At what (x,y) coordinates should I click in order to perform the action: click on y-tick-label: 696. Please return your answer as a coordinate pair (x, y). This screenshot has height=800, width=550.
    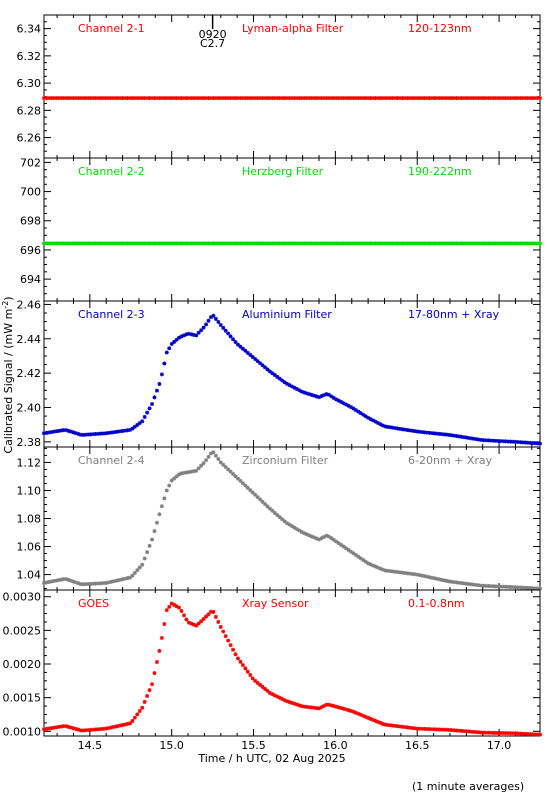
    Looking at the image, I should click on (30, 250).